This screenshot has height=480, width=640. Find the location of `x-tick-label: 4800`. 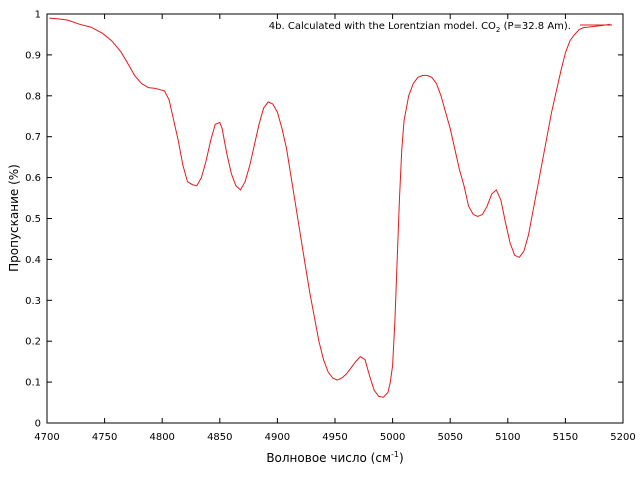

x-tick-label: 4800 is located at coordinates (161, 437).